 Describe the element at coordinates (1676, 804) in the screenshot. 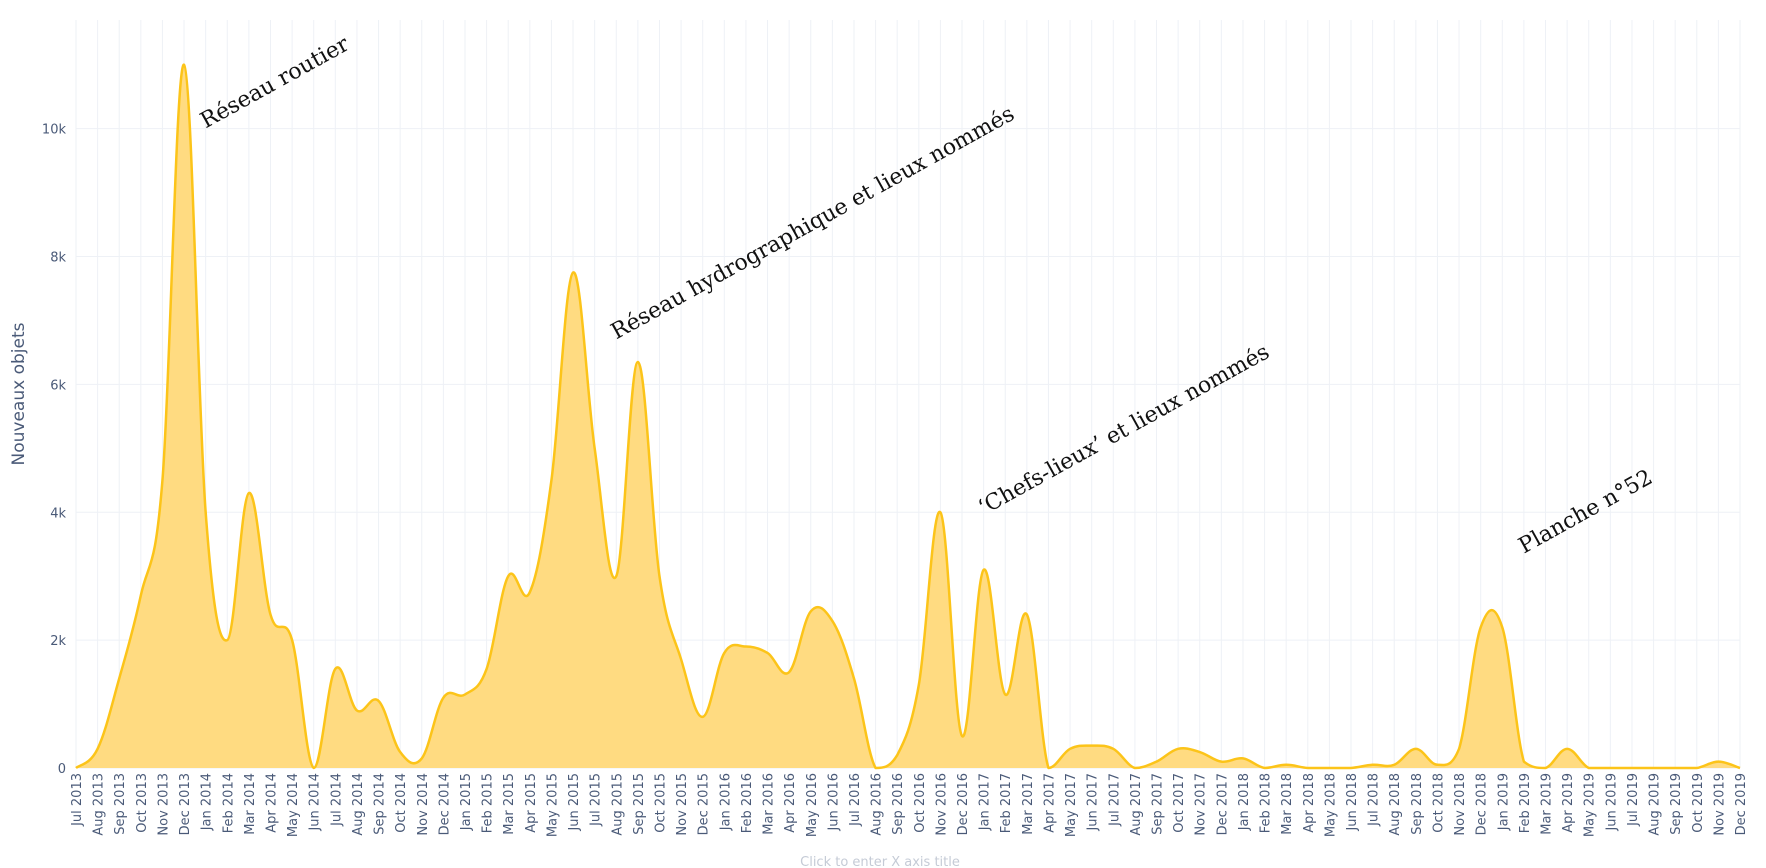

I see `x-tick-label: Sep 2019` at that location.